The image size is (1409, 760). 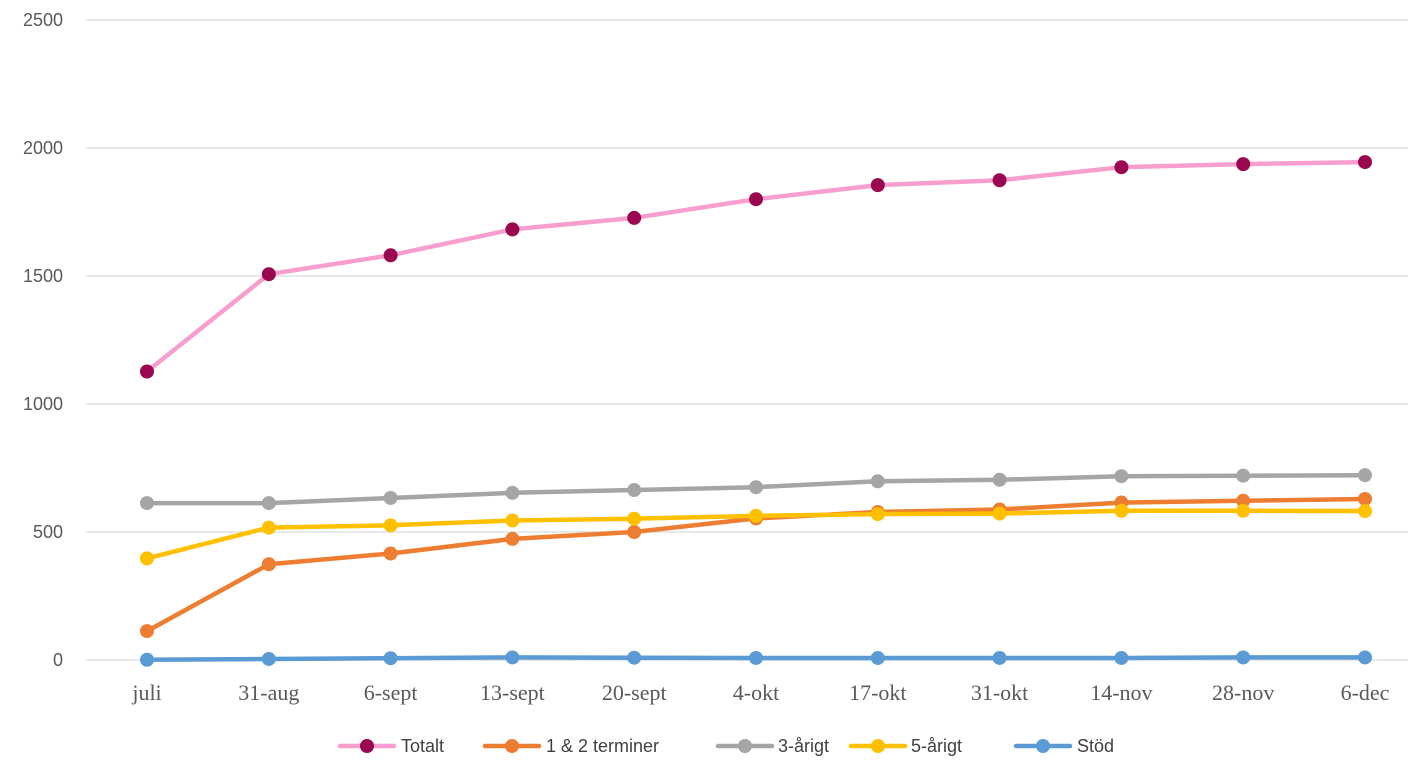 I want to click on legend-label: 5-årigt, so click(x=936, y=746).